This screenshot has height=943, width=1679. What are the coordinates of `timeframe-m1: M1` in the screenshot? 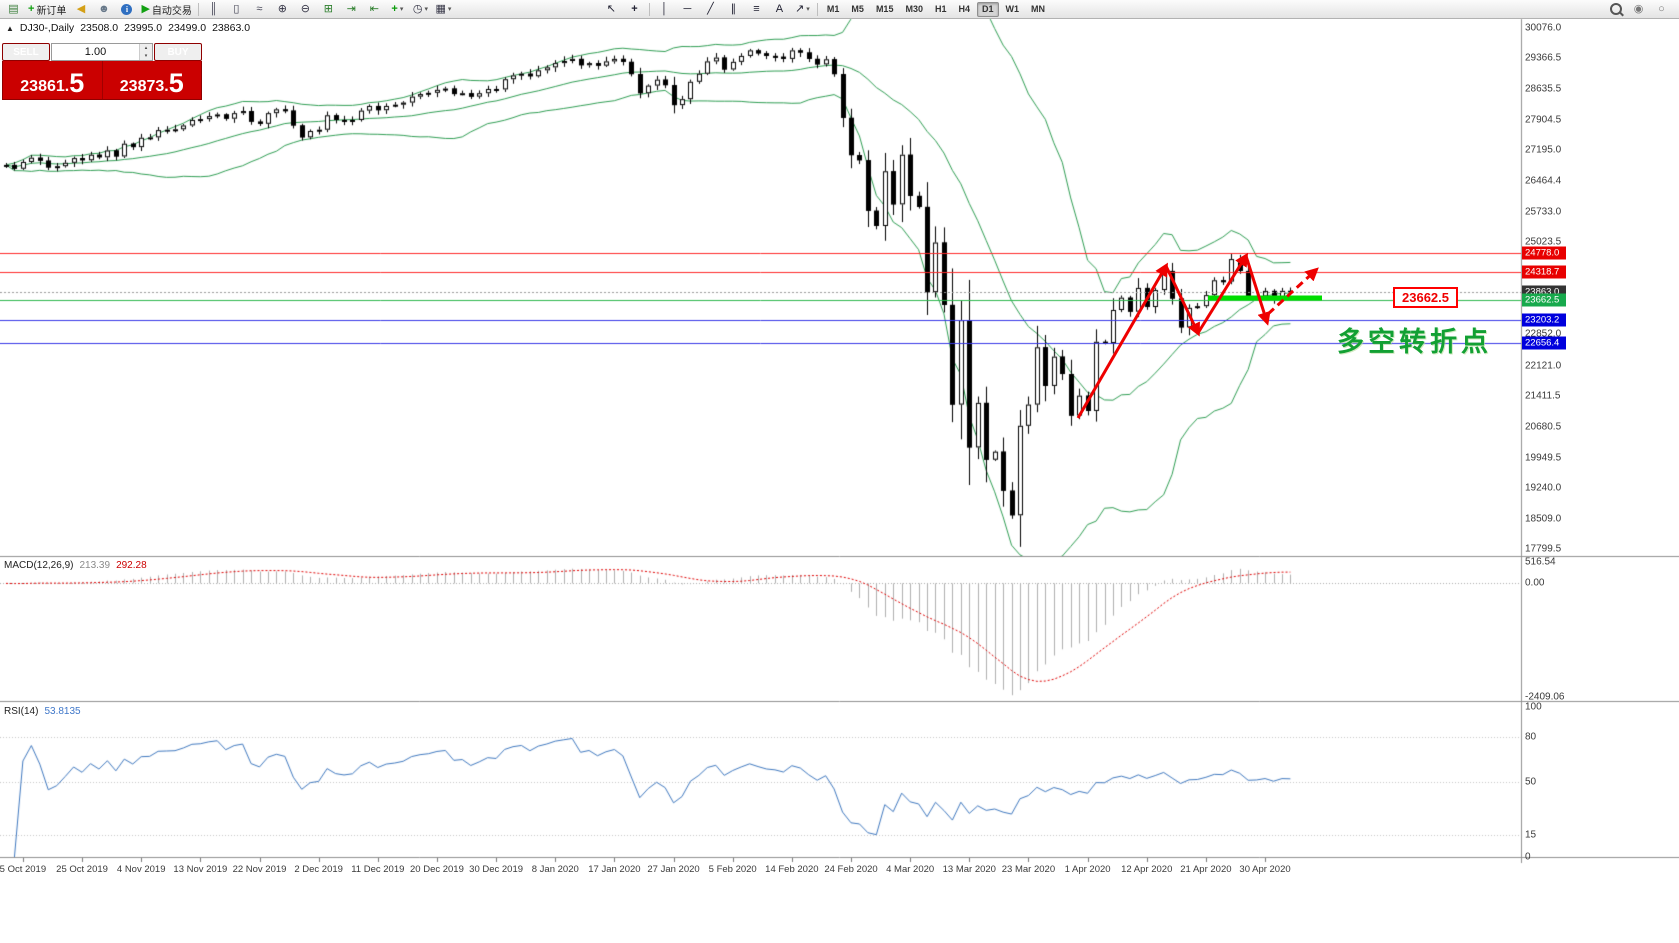 It's located at (833, 8).